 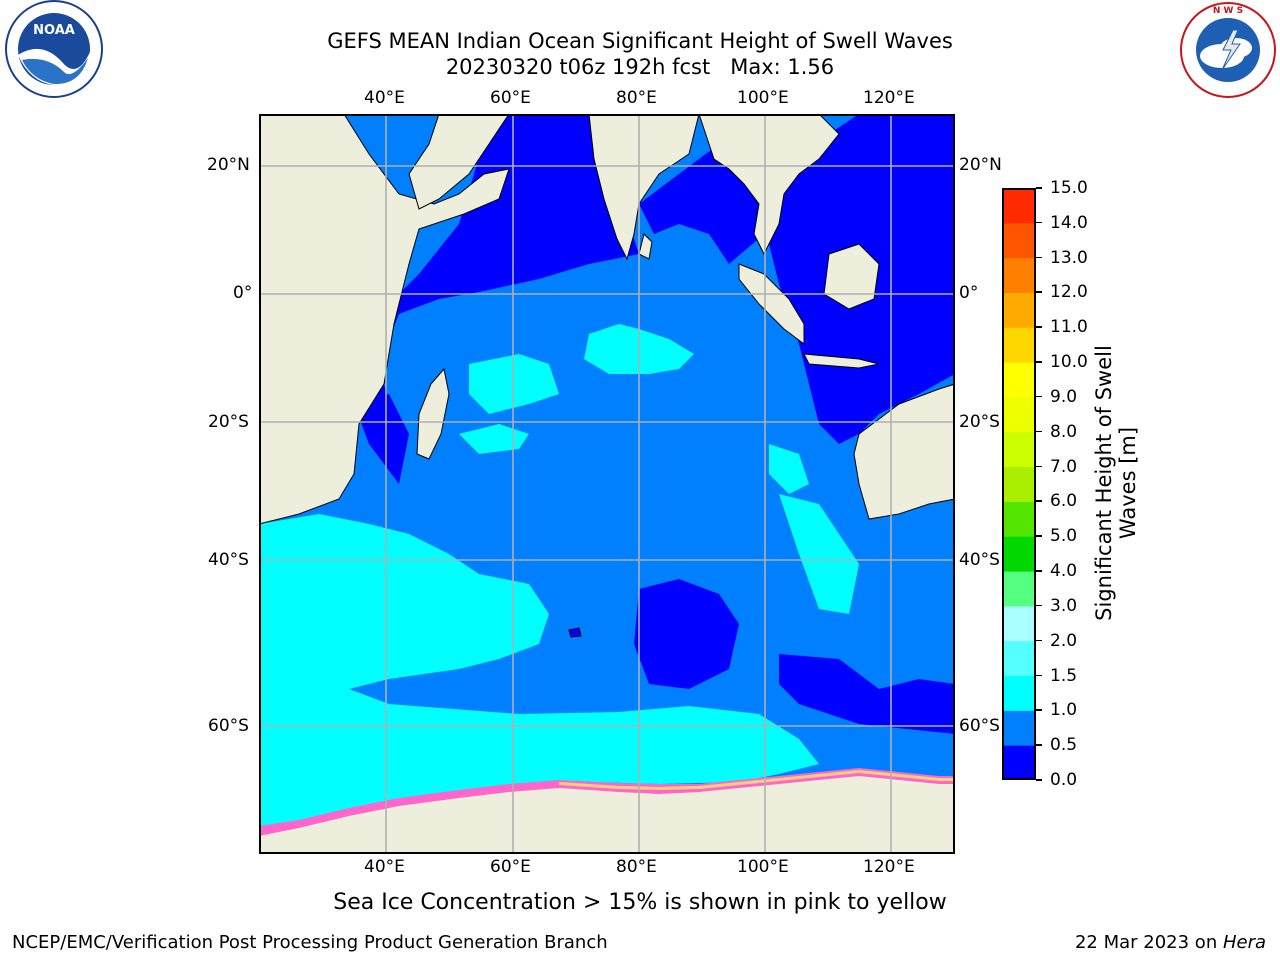 What do you see at coordinates (1064, 396) in the screenshot?
I see `colorbar-tick-label: 9.0` at bounding box center [1064, 396].